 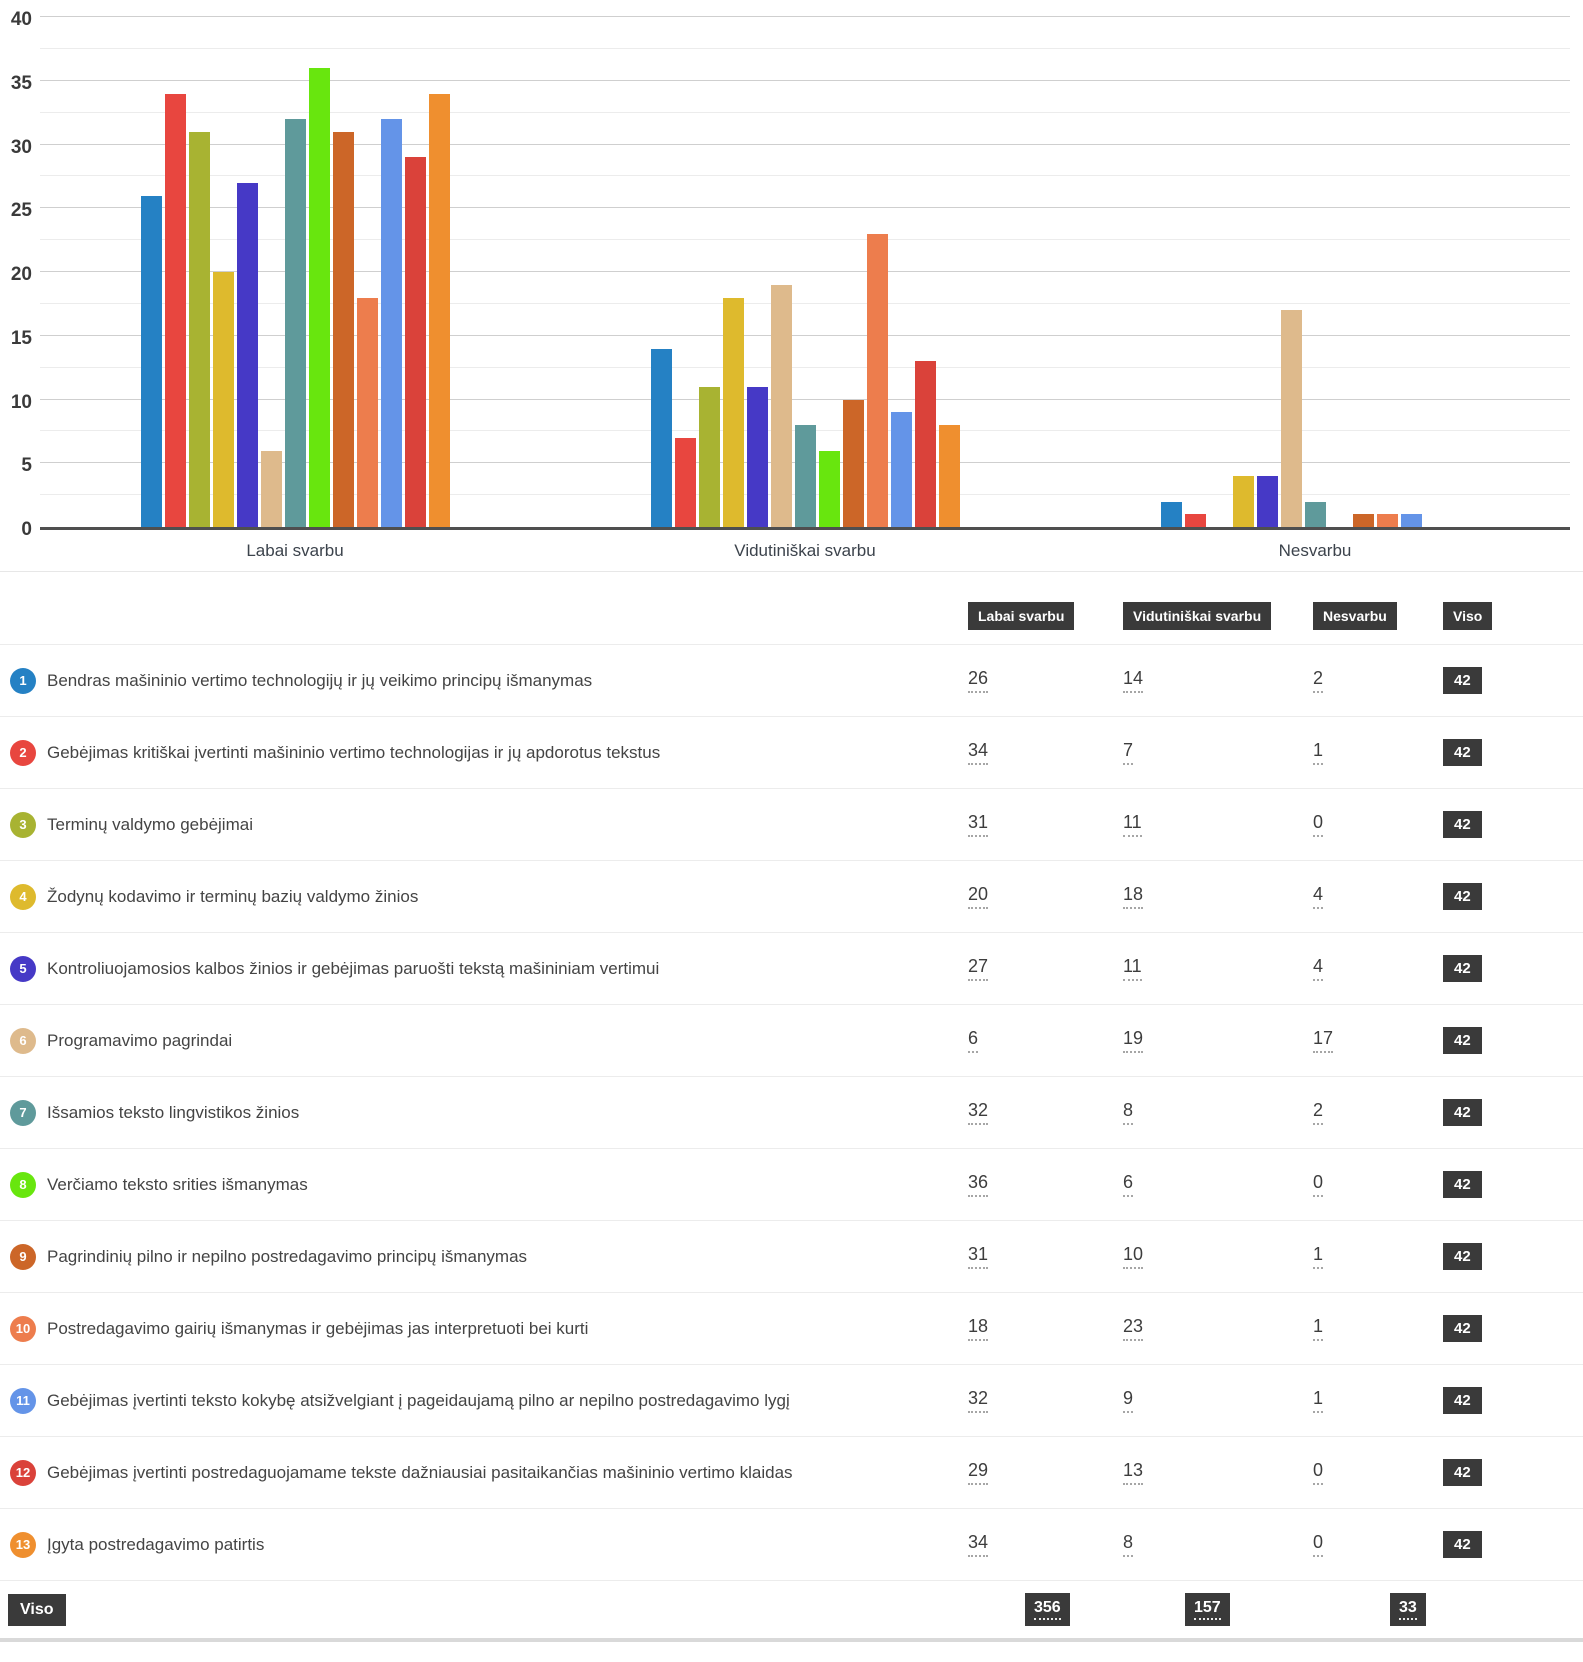 I want to click on answer-count-link: 14, so click(x=1133, y=680).